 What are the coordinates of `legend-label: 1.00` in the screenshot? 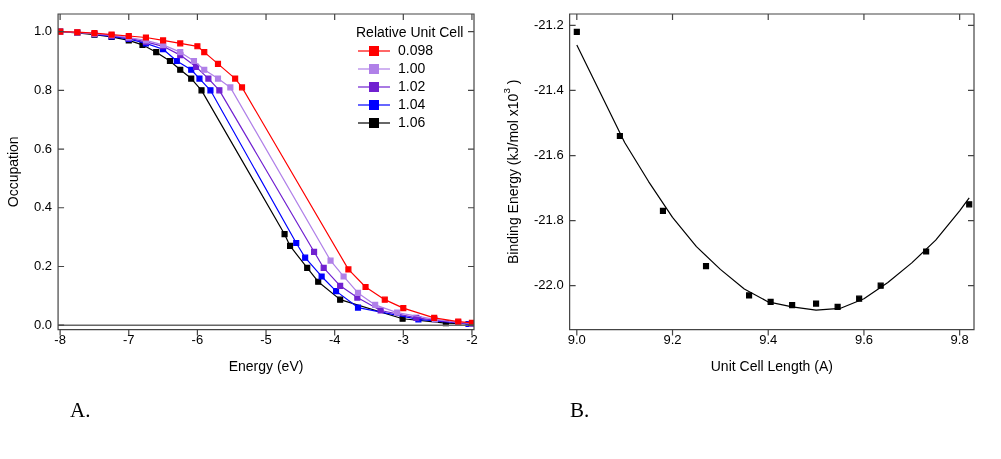 It's located at (412, 67).